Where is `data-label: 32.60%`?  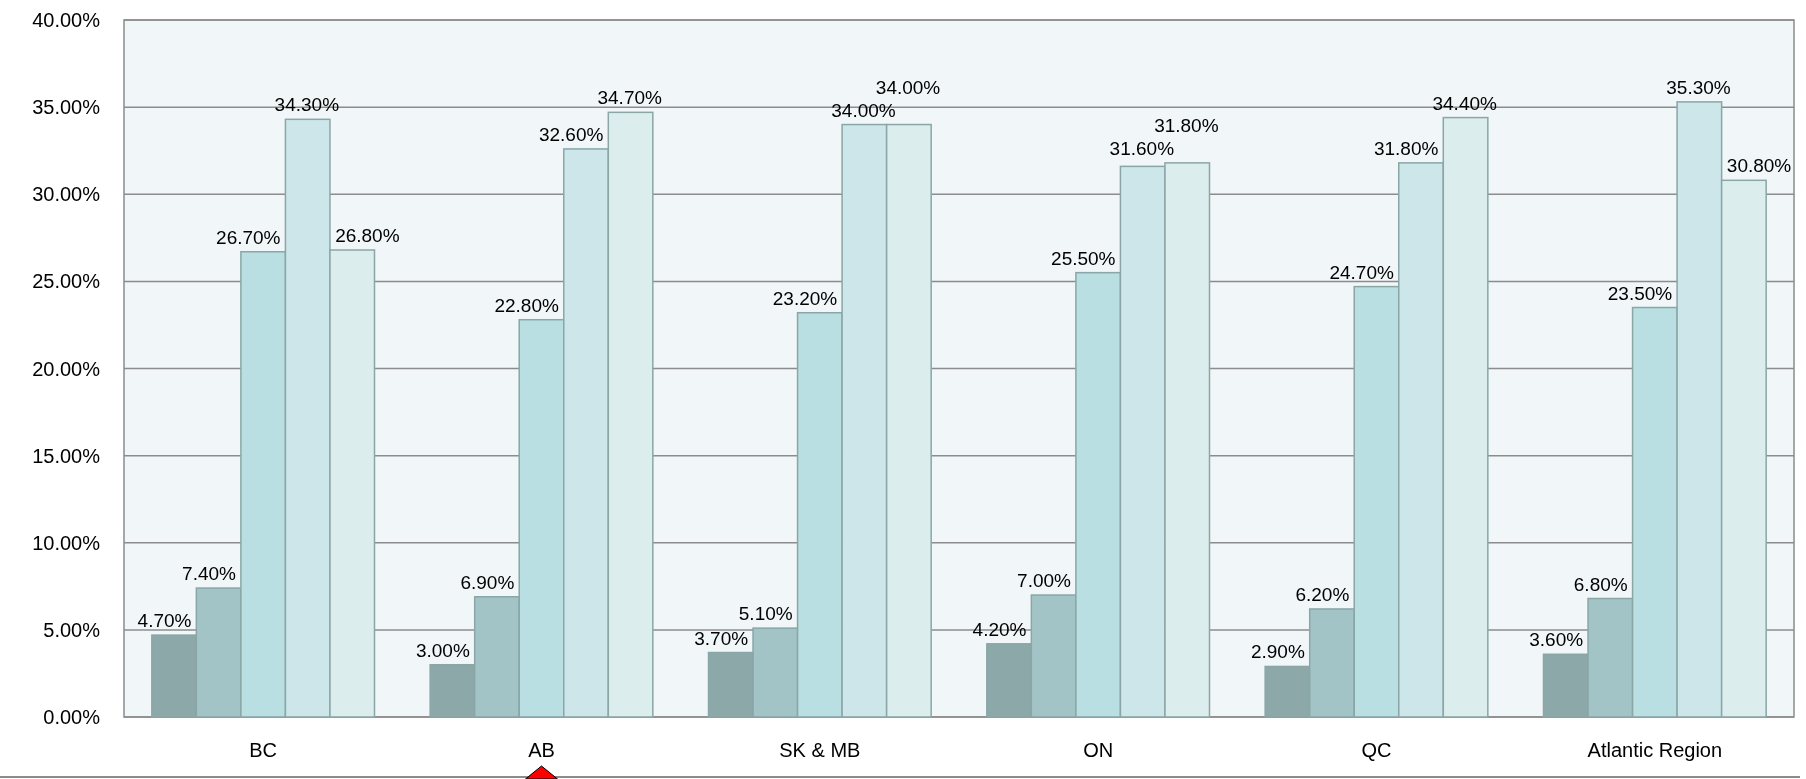 data-label: 32.60% is located at coordinates (571, 134).